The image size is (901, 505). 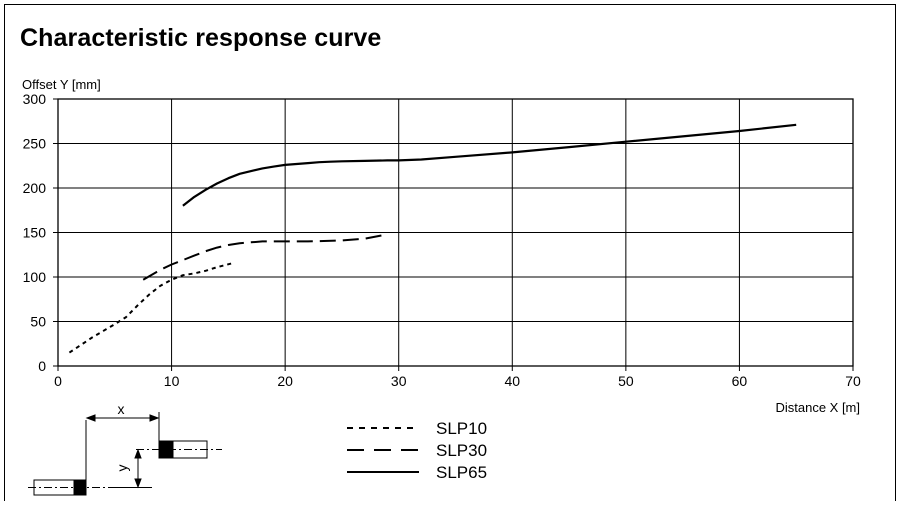 What do you see at coordinates (35, 188) in the screenshot?
I see `y-tick-label: 200` at bounding box center [35, 188].